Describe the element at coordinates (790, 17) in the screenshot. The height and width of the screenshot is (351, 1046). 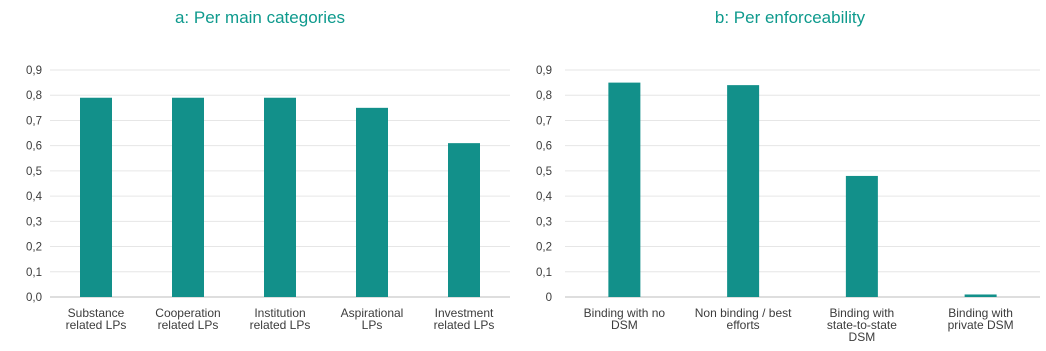
I see `chart-b-title: b: Per enforceability` at that location.